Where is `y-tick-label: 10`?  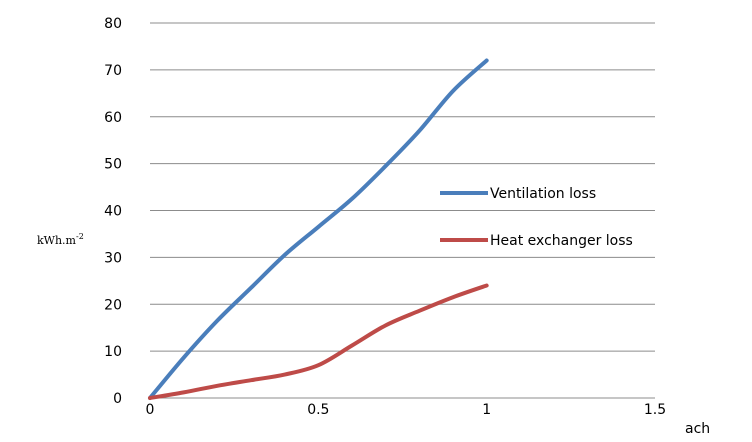
y-tick-label: 10 is located at coordinates (113, 352).